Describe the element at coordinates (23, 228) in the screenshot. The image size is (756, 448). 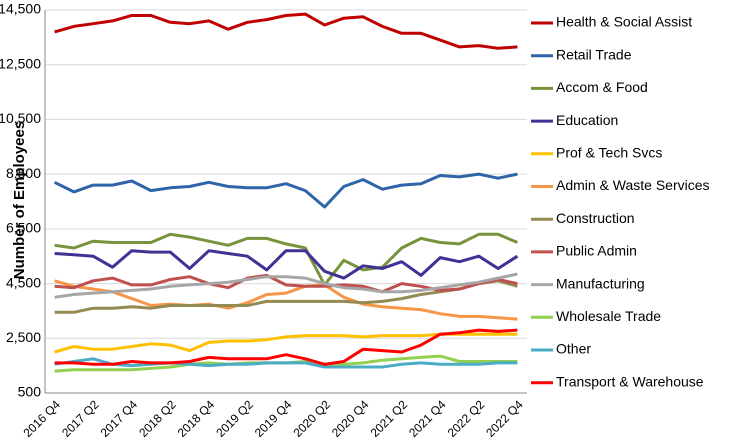
I see `y-tick-label: 6,500` at that location.